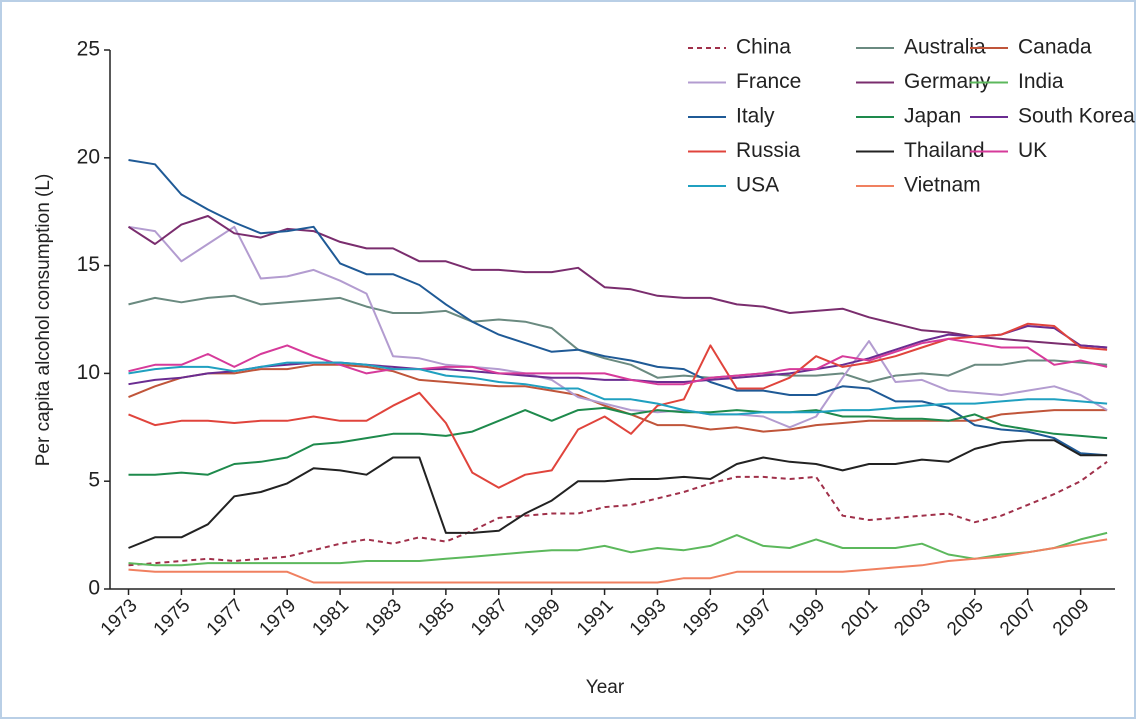 The height and width of the screenshot is (719, 1136). I want to click on x-tick-label: 1989, so click(542, 617).